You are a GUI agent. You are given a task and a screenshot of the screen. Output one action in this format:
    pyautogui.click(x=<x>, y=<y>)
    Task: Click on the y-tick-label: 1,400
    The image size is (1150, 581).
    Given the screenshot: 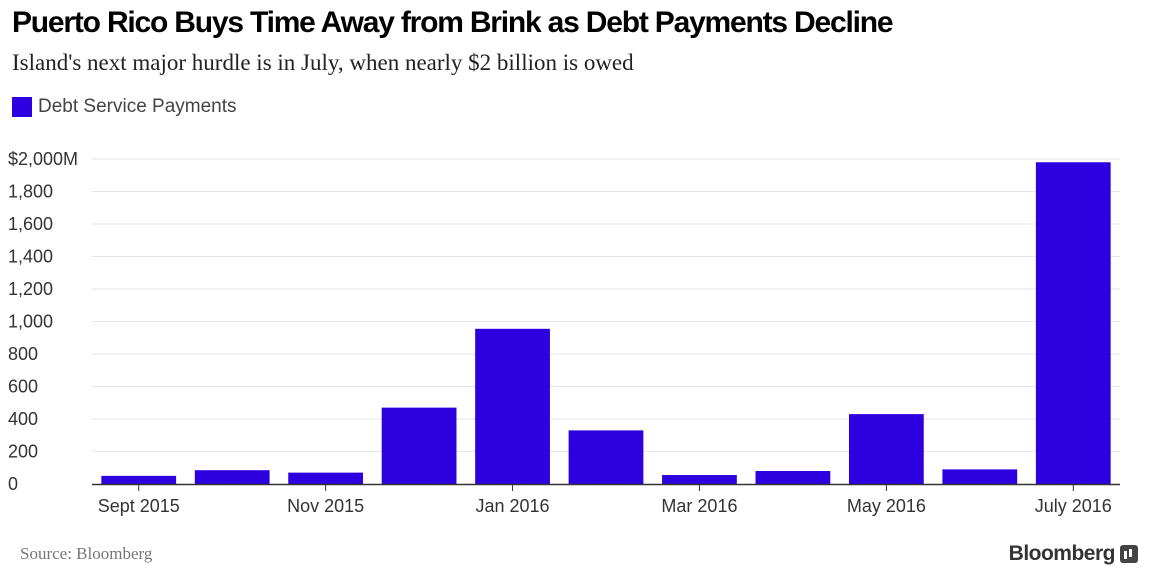 What is the action you would take?
    pyautogui.click(x=30, y=257)
    